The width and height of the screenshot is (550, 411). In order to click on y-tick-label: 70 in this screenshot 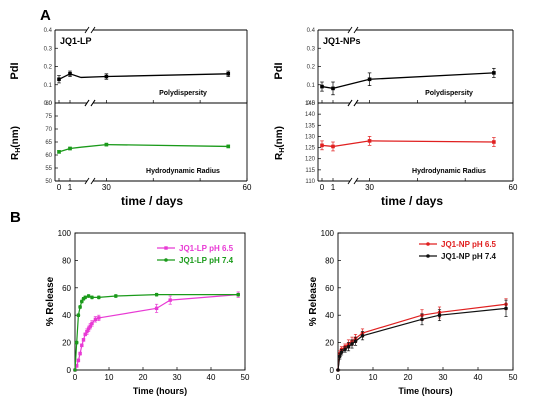, I will do `click(48, 130)`.